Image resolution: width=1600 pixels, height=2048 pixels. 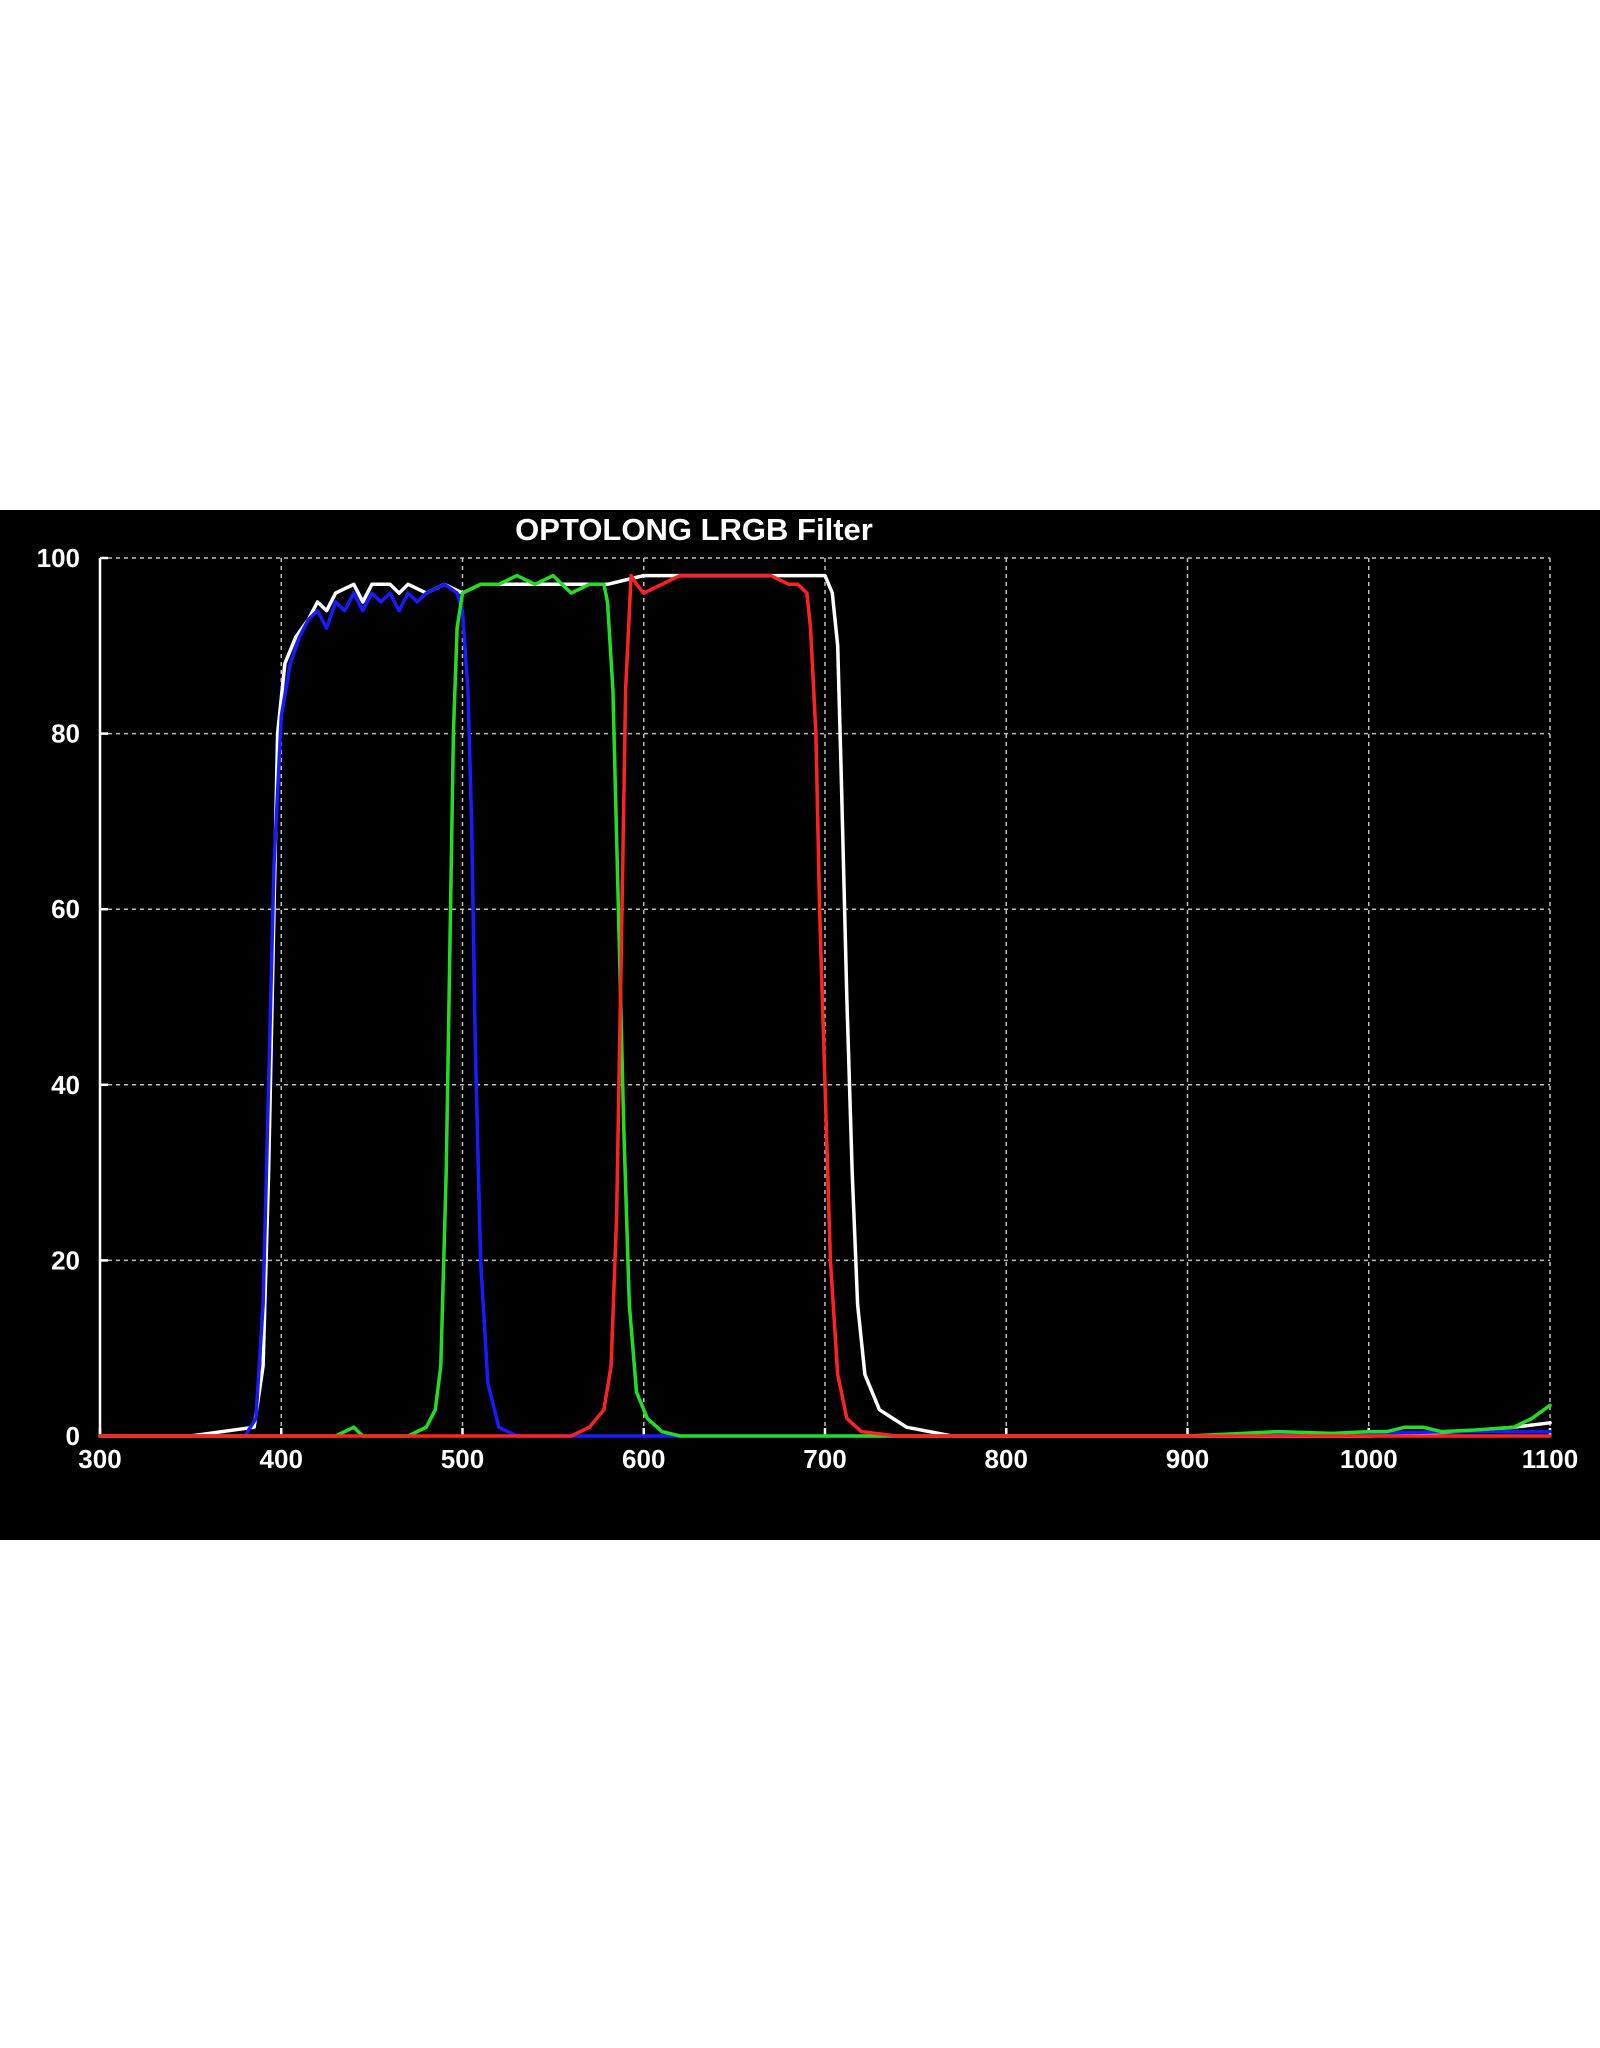 I want to click on y-tick-label: 80, so click(x=65, y=734).